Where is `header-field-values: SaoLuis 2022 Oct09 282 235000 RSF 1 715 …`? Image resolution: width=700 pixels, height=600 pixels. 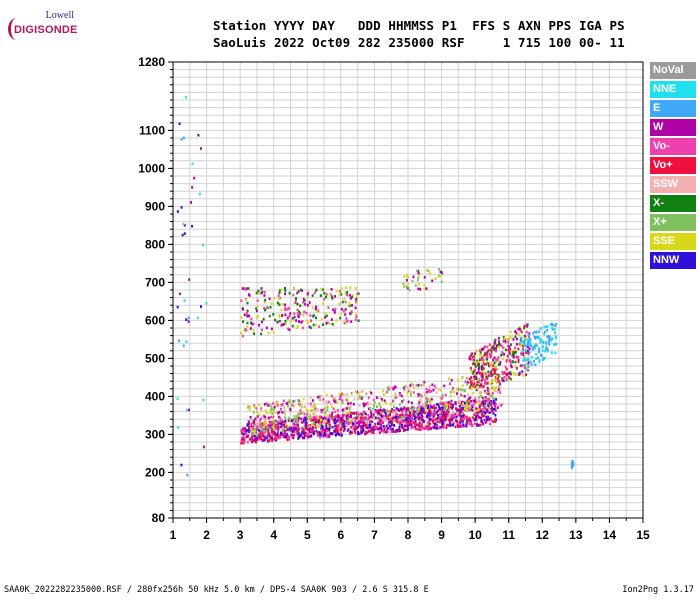
header-field-values: SaoLuis 2022 Oct09 282 235000 RSF 1 715 … is located at coordinates (419, 42).